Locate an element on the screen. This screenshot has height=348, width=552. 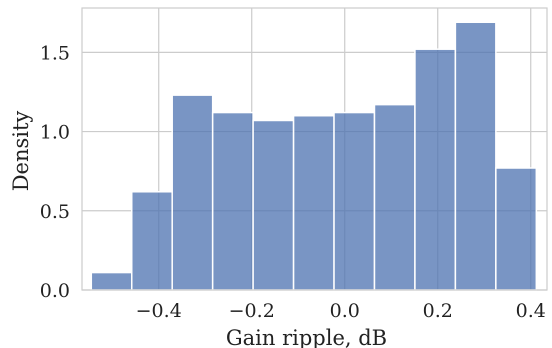
x-tick-label: 0.4 is located at coordinates (531, 311).